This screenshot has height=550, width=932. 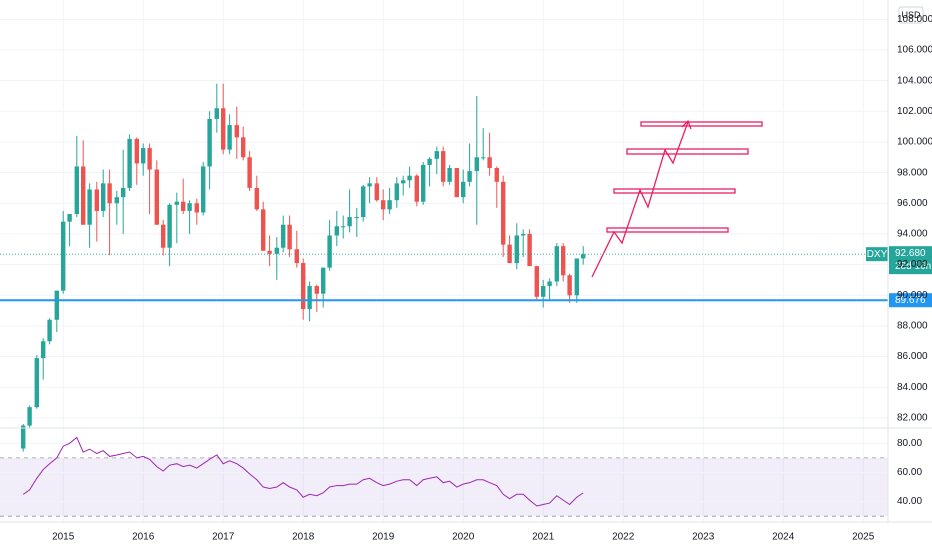 I want to click on y-tick-label: 100.000, so click(x=914, y=142).